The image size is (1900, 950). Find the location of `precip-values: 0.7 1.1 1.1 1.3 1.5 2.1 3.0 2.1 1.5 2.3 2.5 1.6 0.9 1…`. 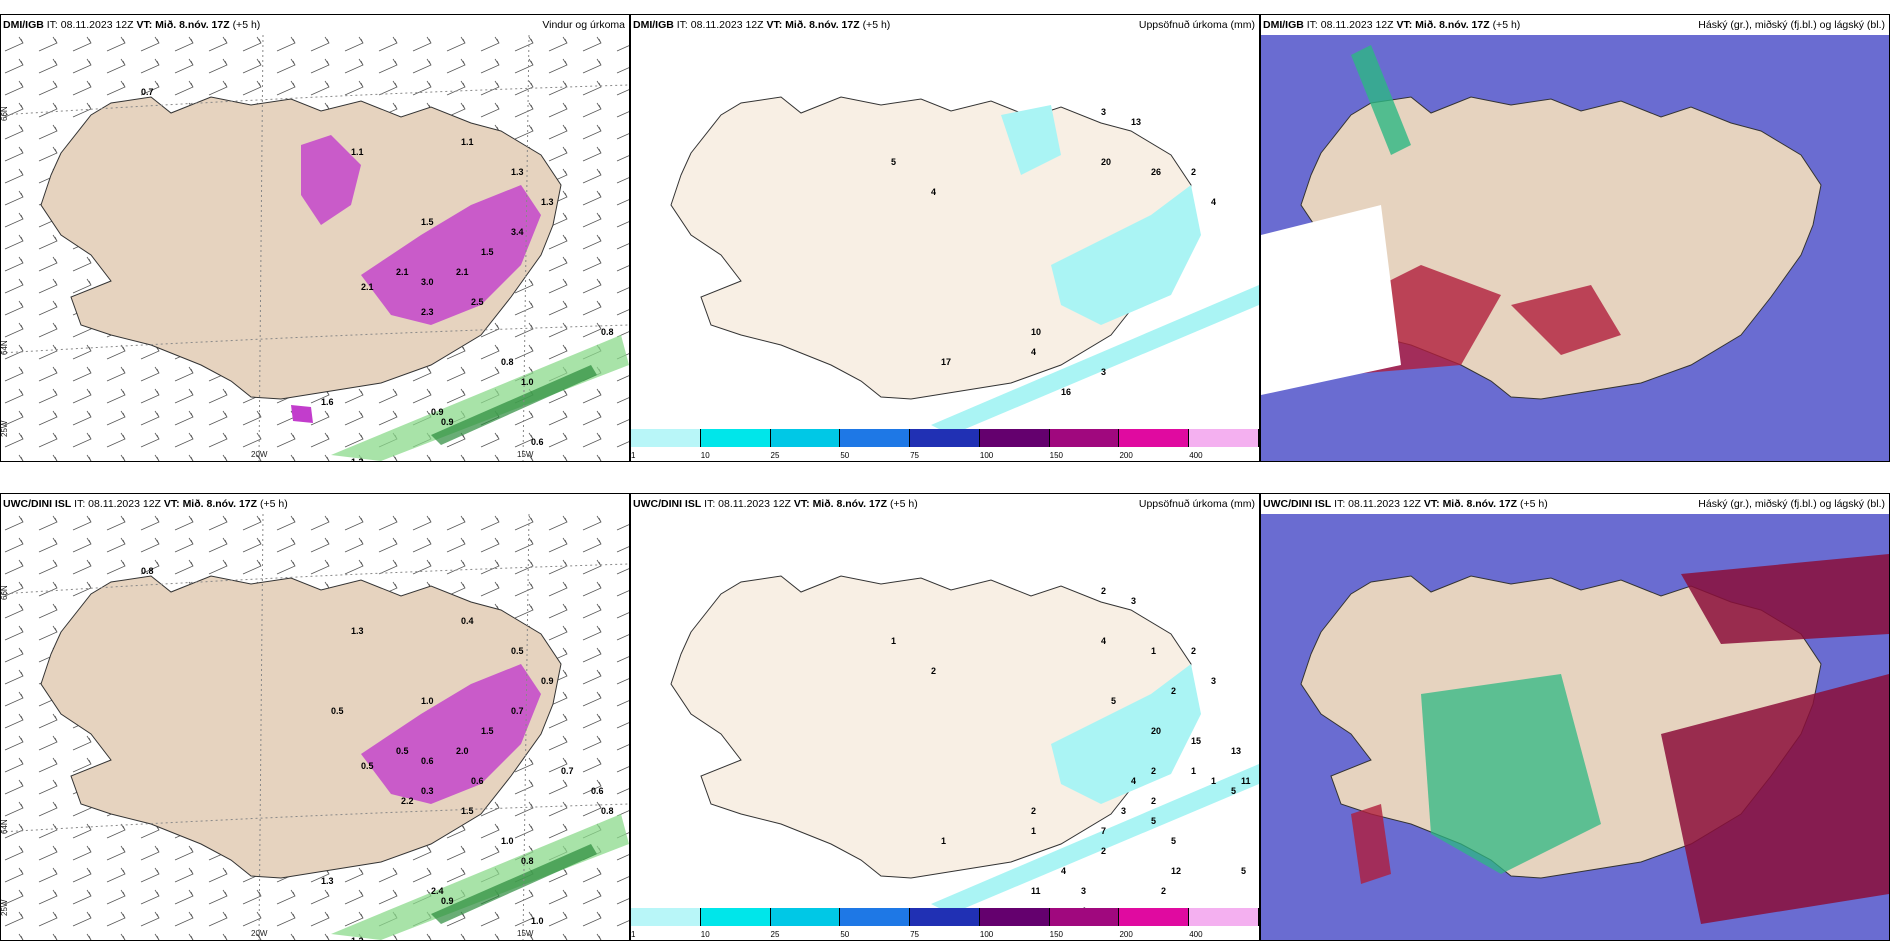

precip-values: 0.7 1.1 1.1 1.3 1.5 2.1 3.0 2.1 1.5 2.3 2.5 1.6 0.9 1… is located at coordinates (377, 274).